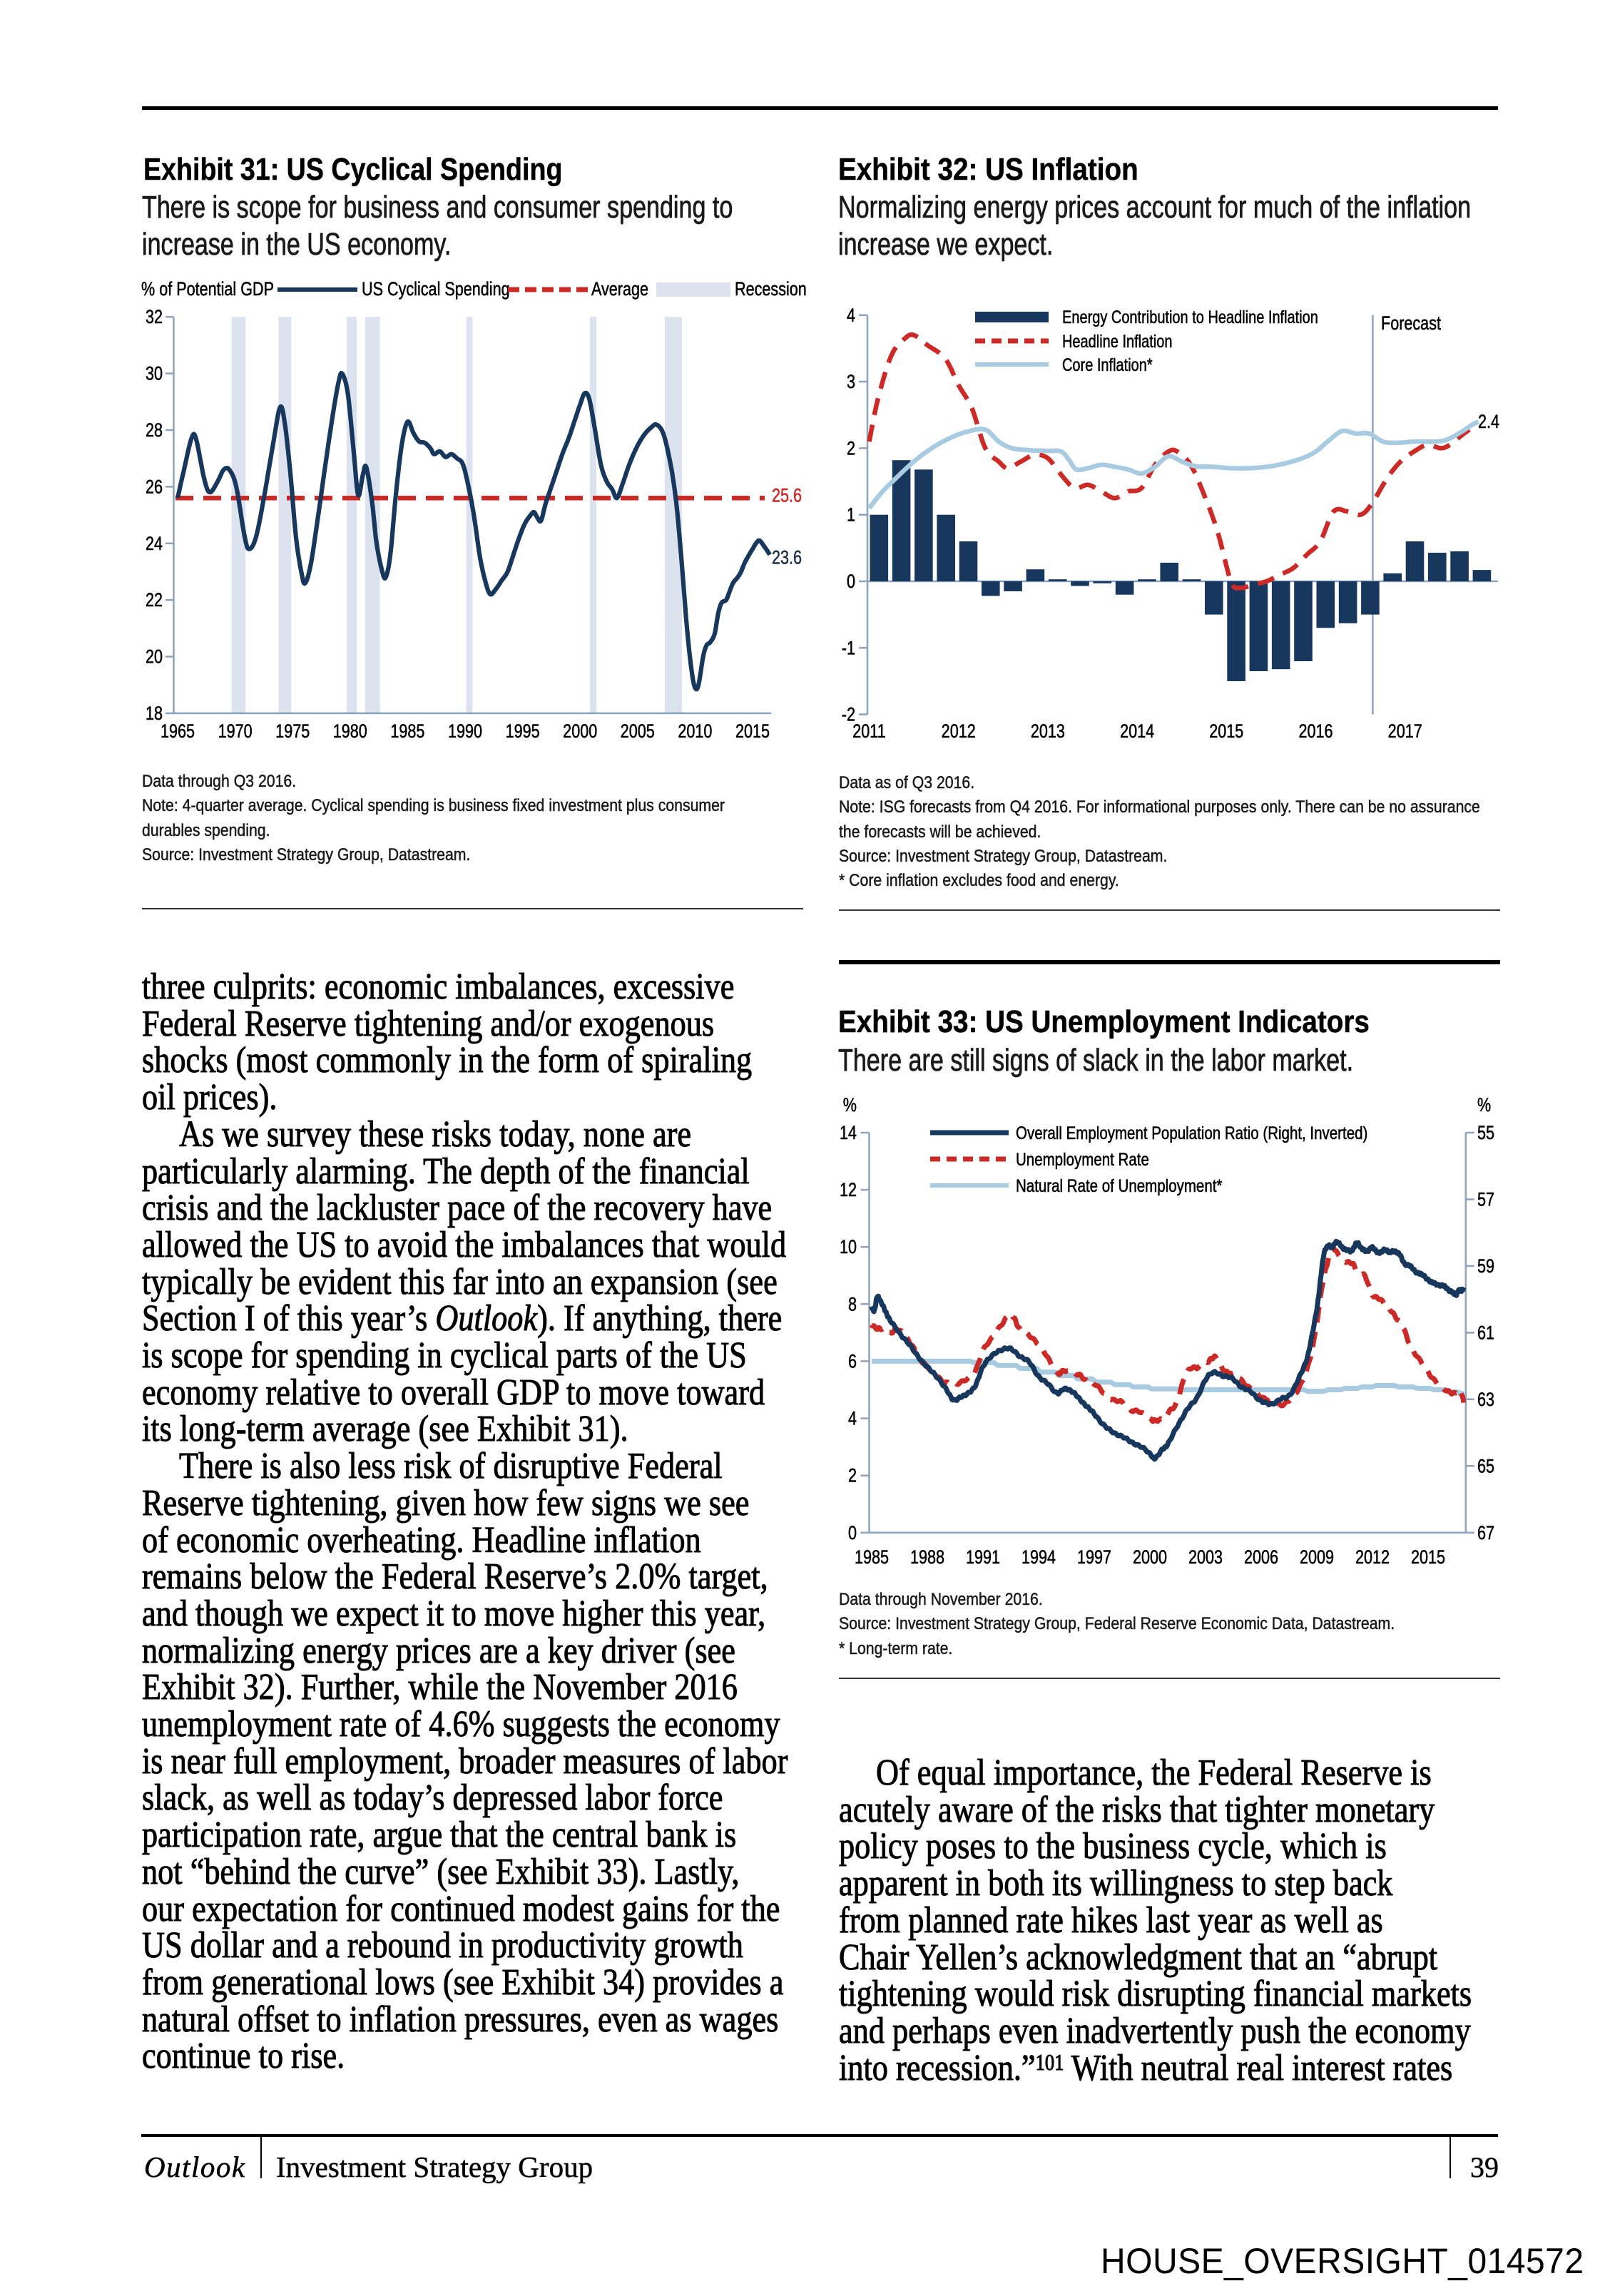  I want to click on svg-text: 26, so click(154, 487).